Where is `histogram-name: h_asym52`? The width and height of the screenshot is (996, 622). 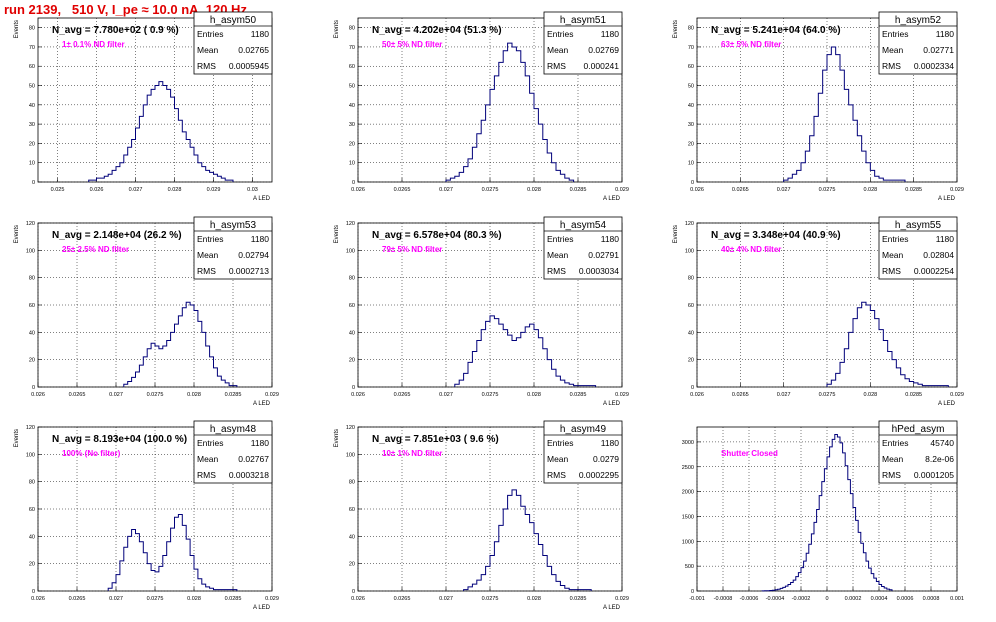
histogram-name: h_asym52 is located at coordinates (918, 20).